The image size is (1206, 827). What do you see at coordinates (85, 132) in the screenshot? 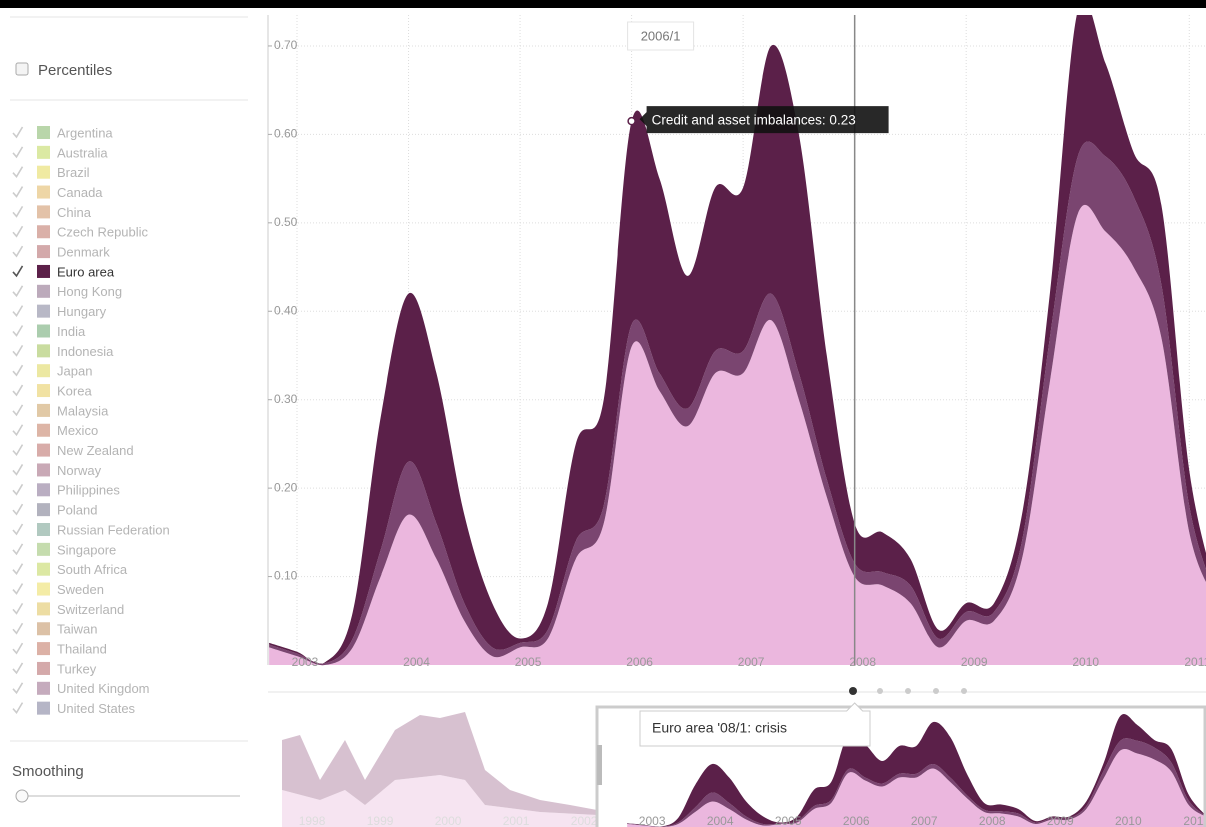
I see `country-name: Argentina` at bounding box center [85, 132].